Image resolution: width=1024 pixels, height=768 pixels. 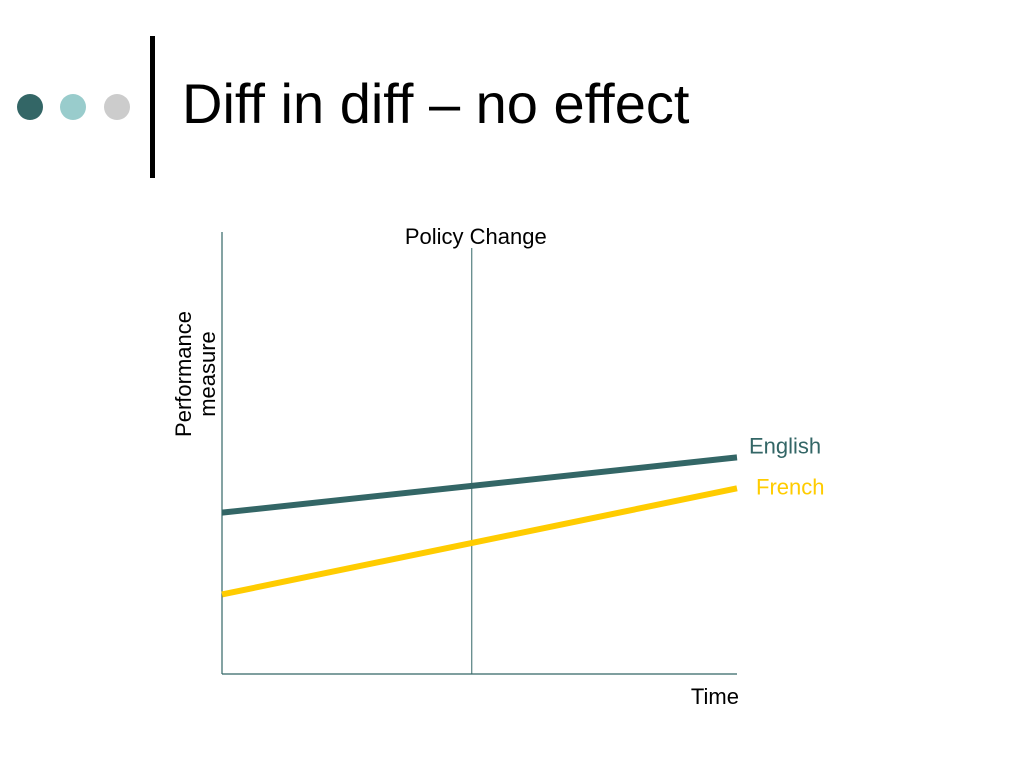 I want to click on y-axis-label-line-1: Performance, so click(x=183, y=374).